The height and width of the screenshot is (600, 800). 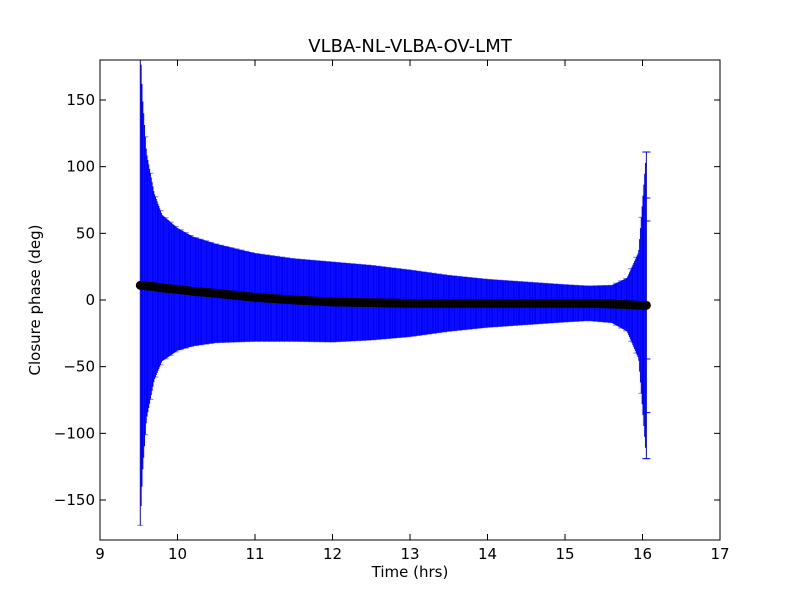 I want to click on x-tick-label: 11, so click(x=254, y=554).